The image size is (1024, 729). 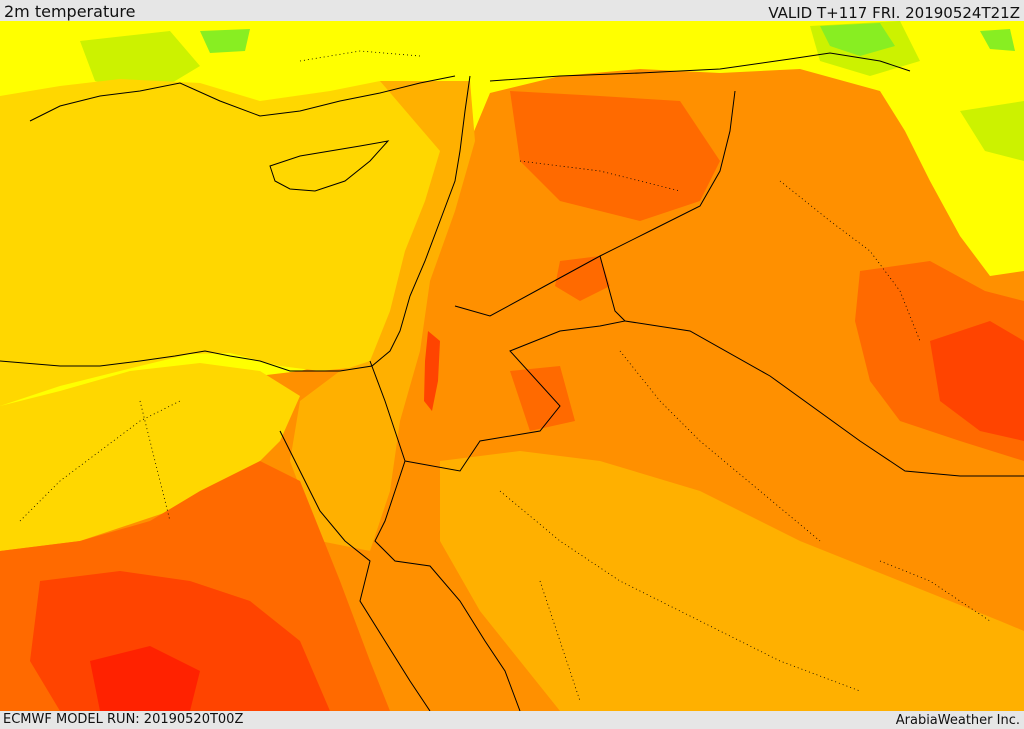 I want to click on valid-time: VALID T+117 FRI. 20190524T21Z, so click(x=894, y=13).